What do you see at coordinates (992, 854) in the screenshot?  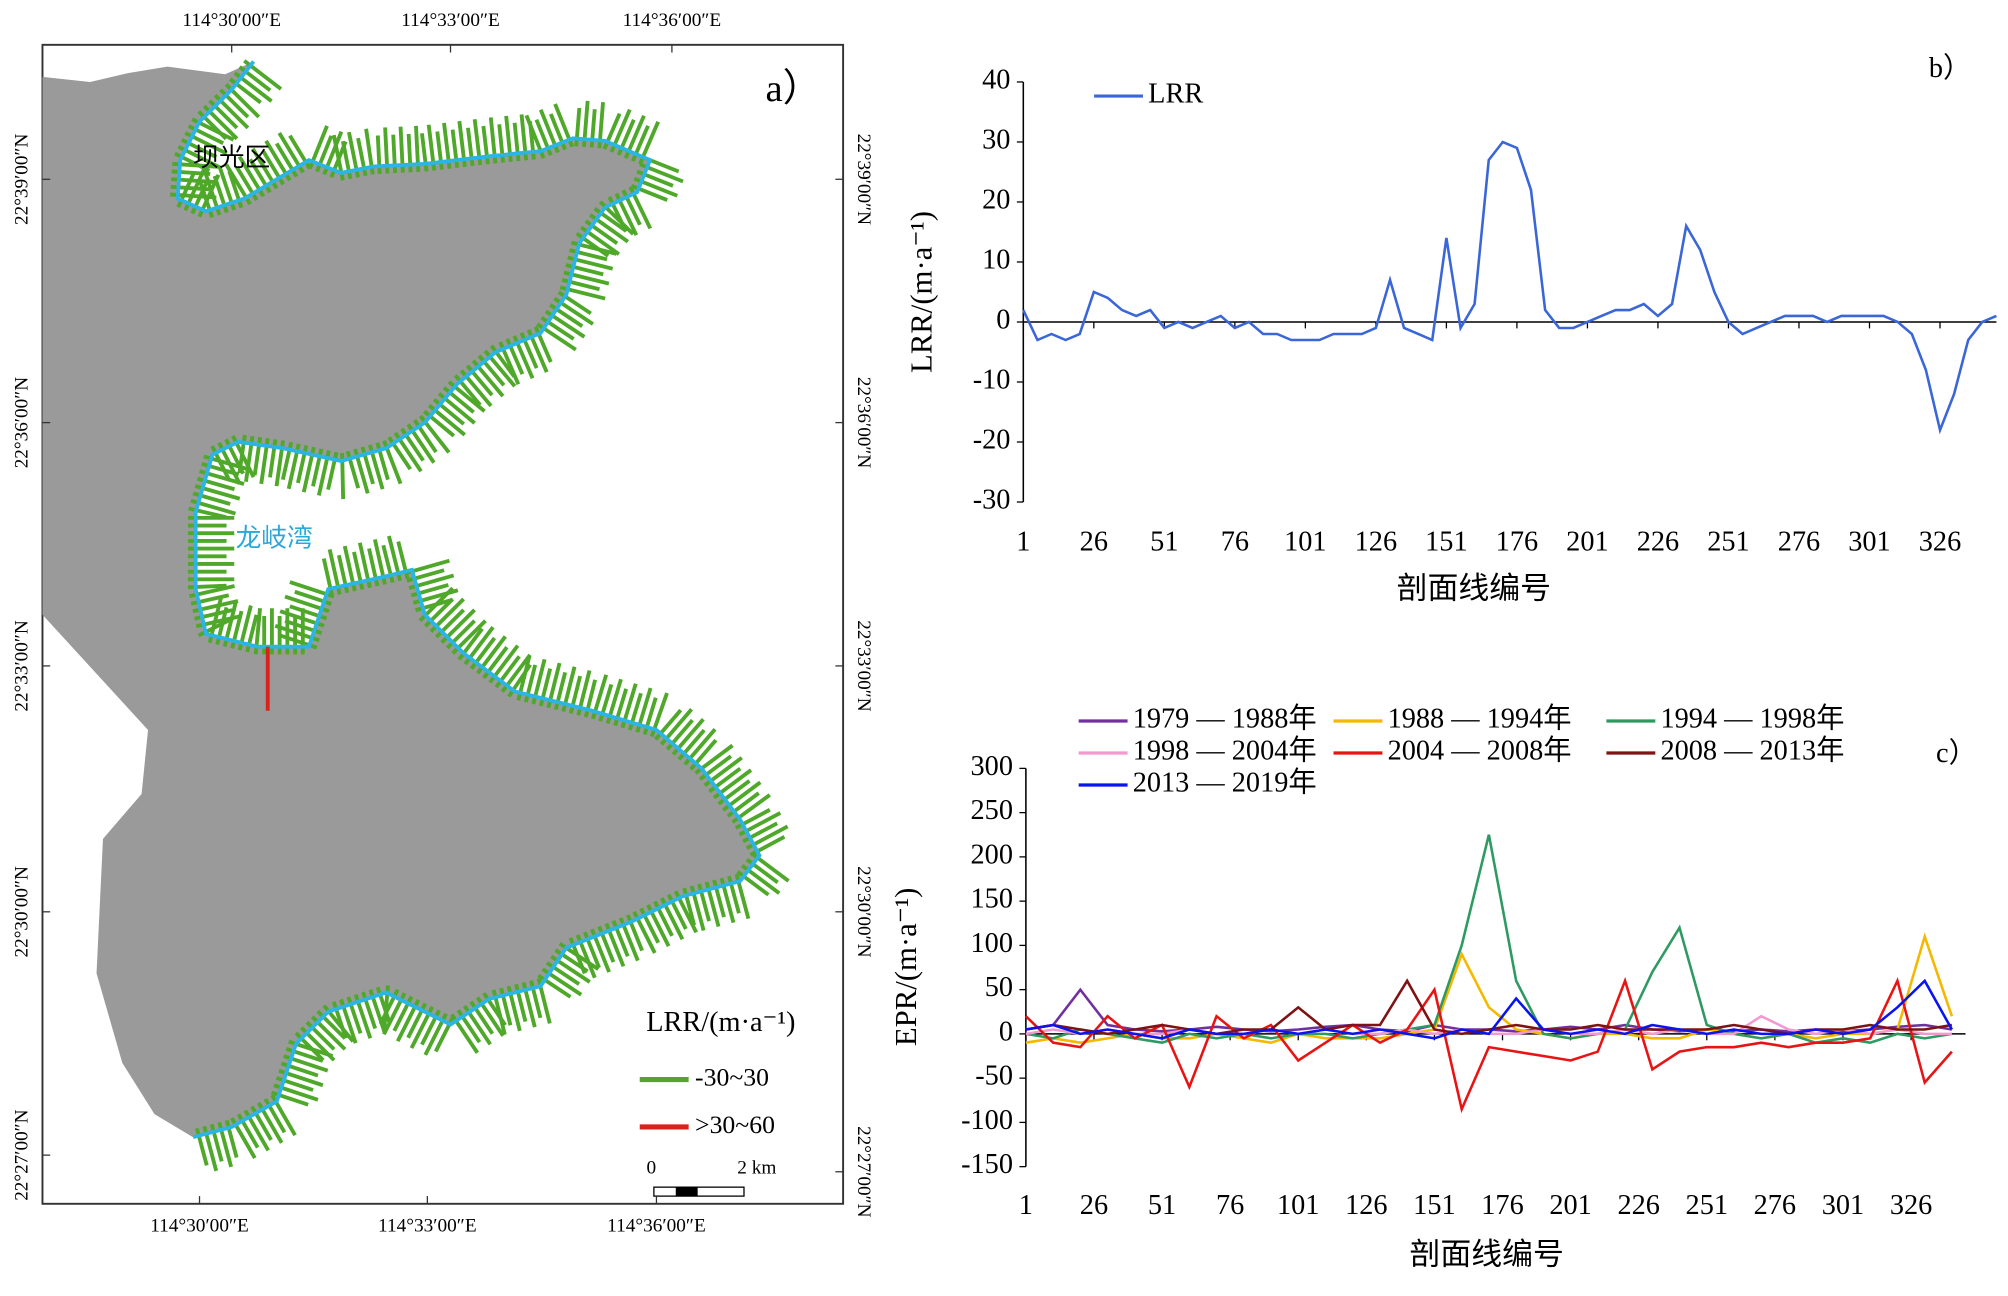 I see `y-tick-label: 200` at bounding box center [992, 854].